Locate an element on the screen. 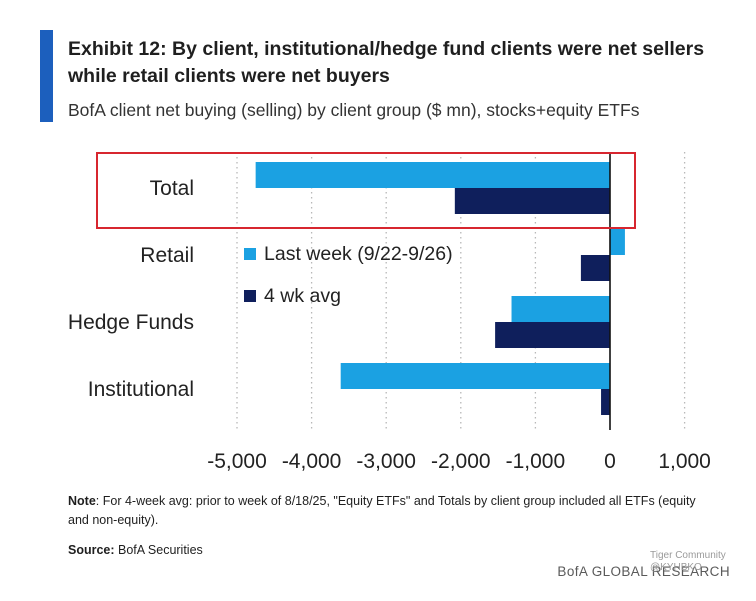 This screenshot has width=756, height=601. footer-brand: BofA GLOBAL RESEARCH is located at coordinates (643, 571).